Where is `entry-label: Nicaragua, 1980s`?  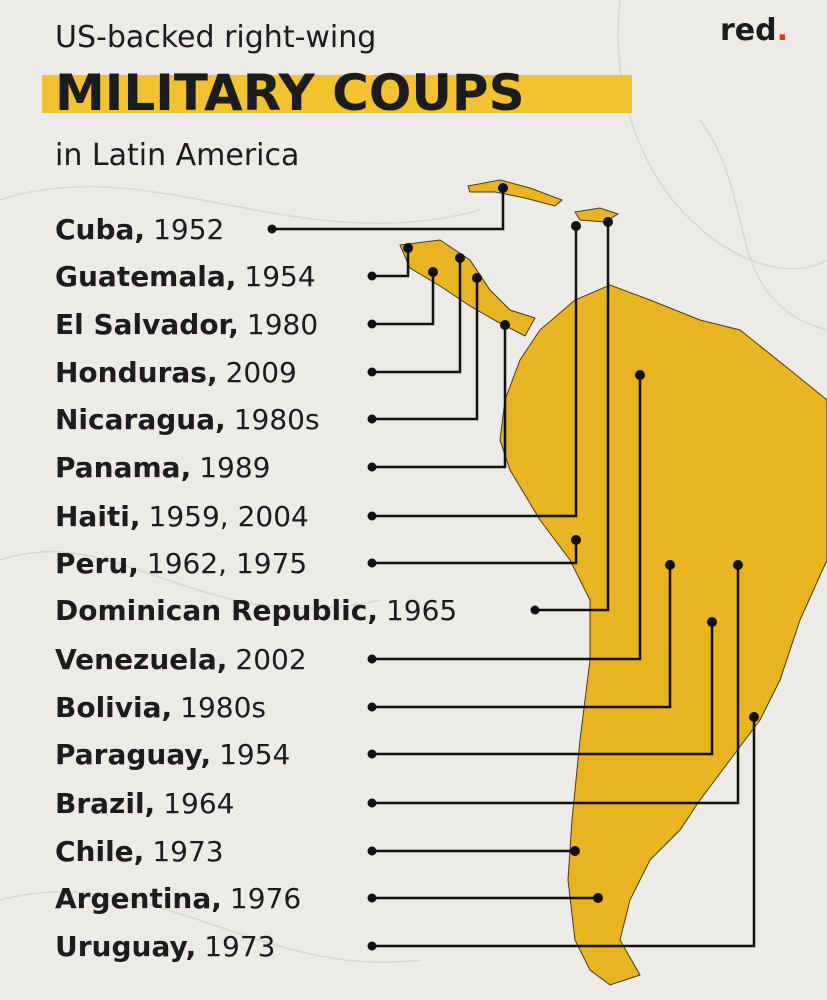
entry-label: Nicaragua, 1980s is located at coordinates (187, 419).